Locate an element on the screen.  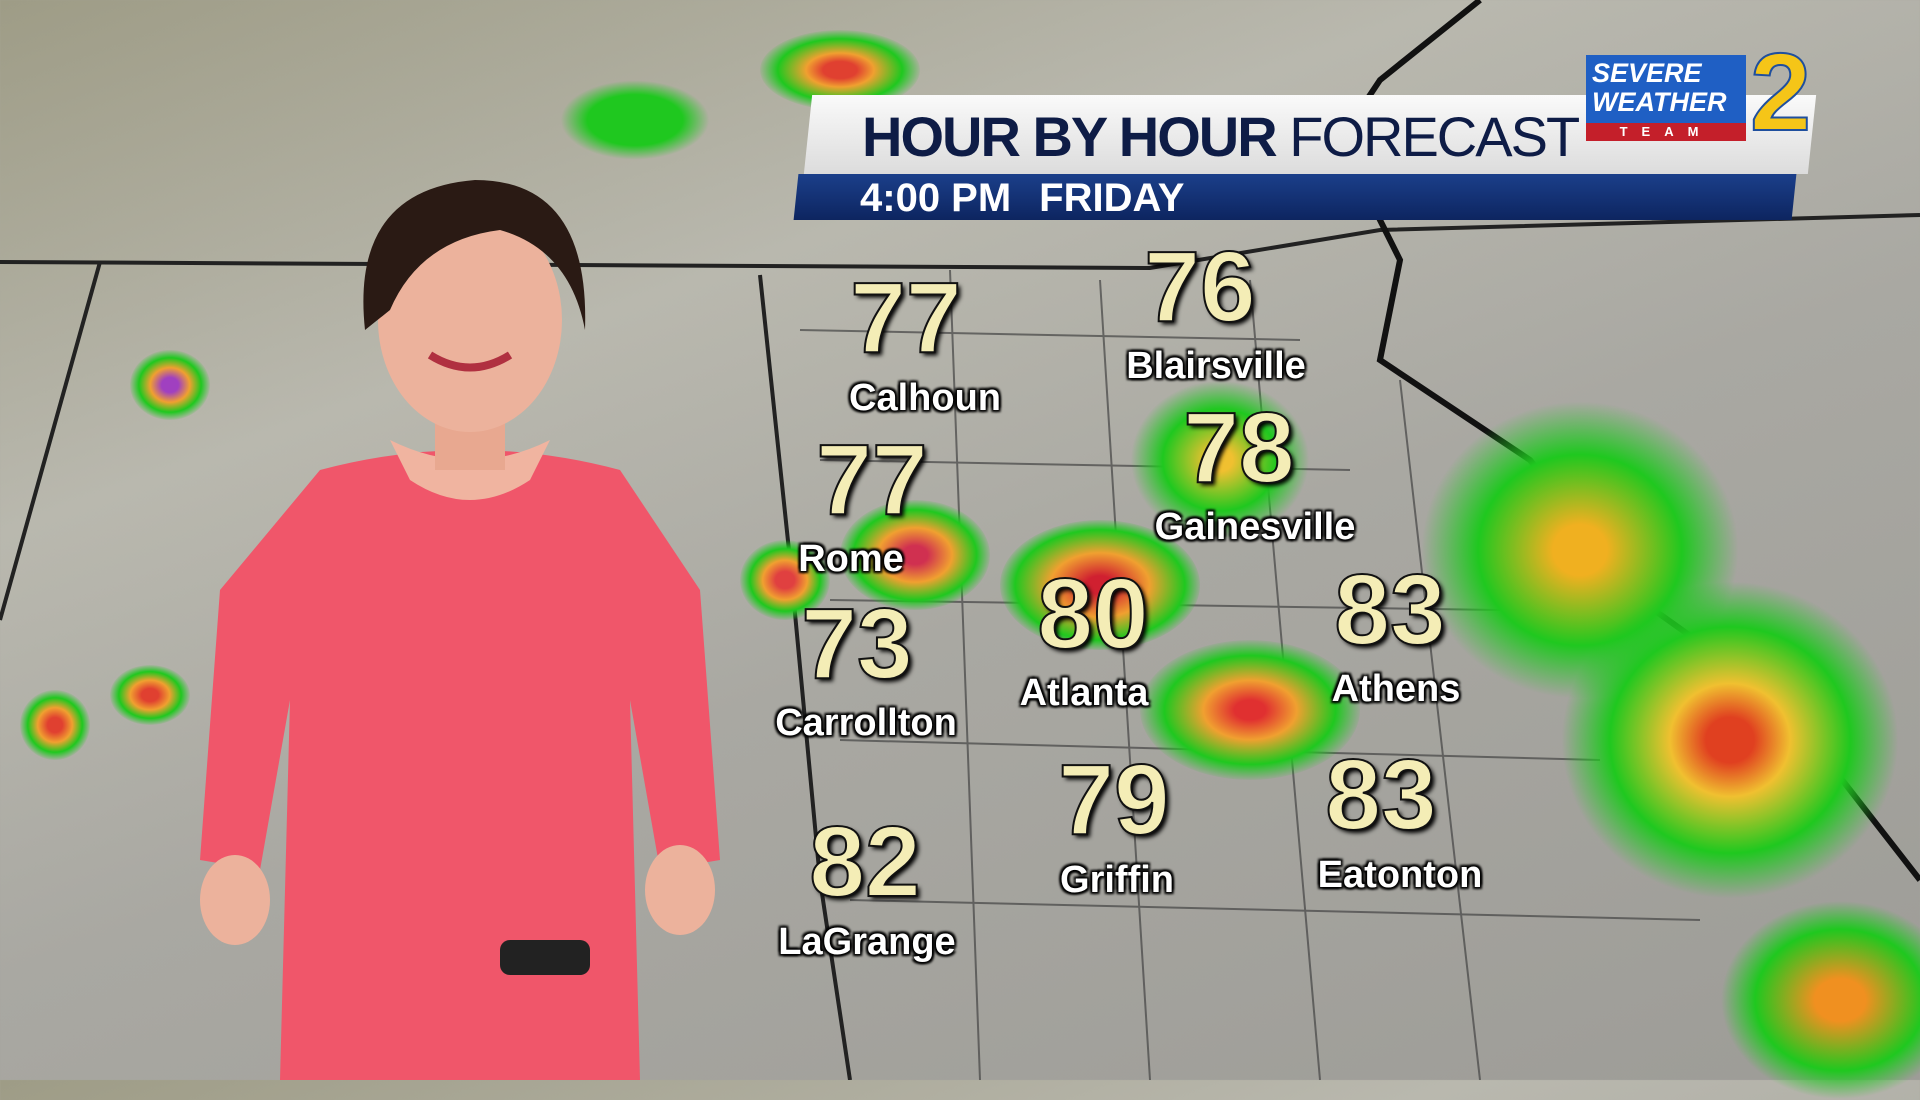
city-name: LaGrange is located at coordinates (867, 942).